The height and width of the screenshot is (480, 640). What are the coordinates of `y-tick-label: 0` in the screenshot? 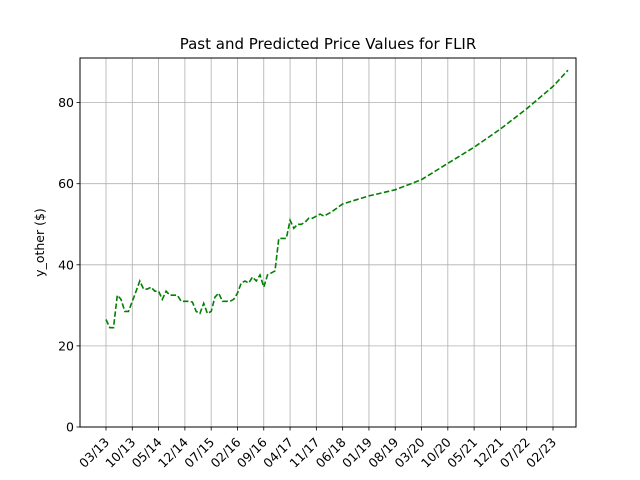 It's located at (70, 427).